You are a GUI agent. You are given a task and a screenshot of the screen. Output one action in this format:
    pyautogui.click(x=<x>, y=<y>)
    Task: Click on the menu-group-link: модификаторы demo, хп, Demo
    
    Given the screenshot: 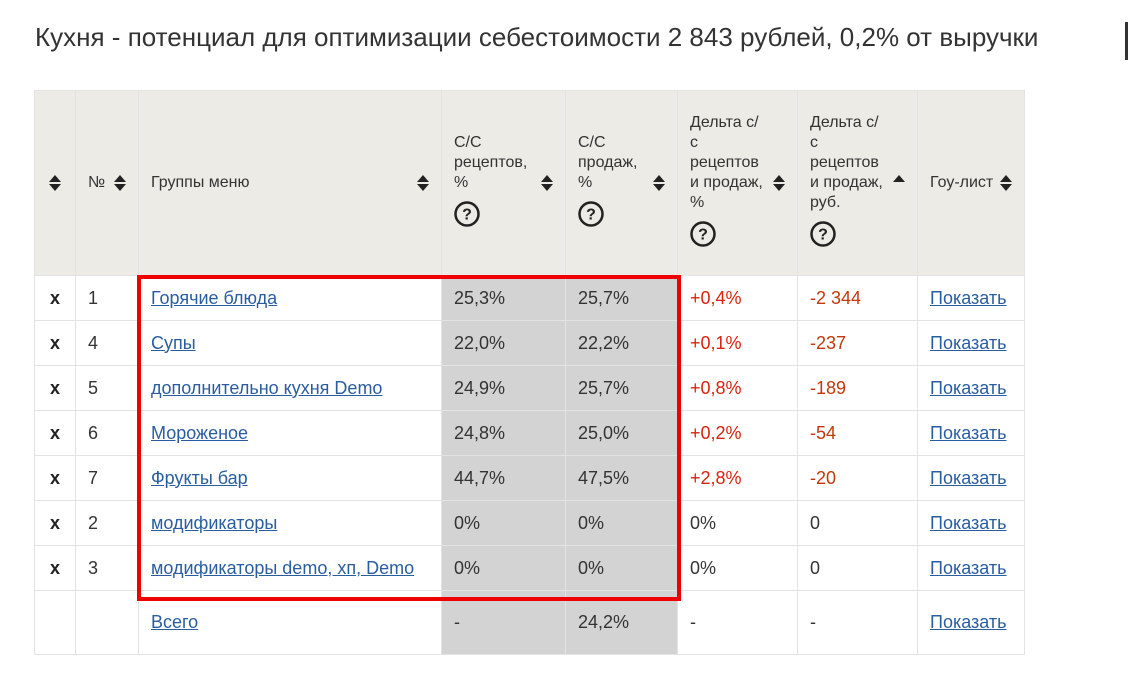 What is the action you would take?
    pyautogui.click(x=283, y=567)
    